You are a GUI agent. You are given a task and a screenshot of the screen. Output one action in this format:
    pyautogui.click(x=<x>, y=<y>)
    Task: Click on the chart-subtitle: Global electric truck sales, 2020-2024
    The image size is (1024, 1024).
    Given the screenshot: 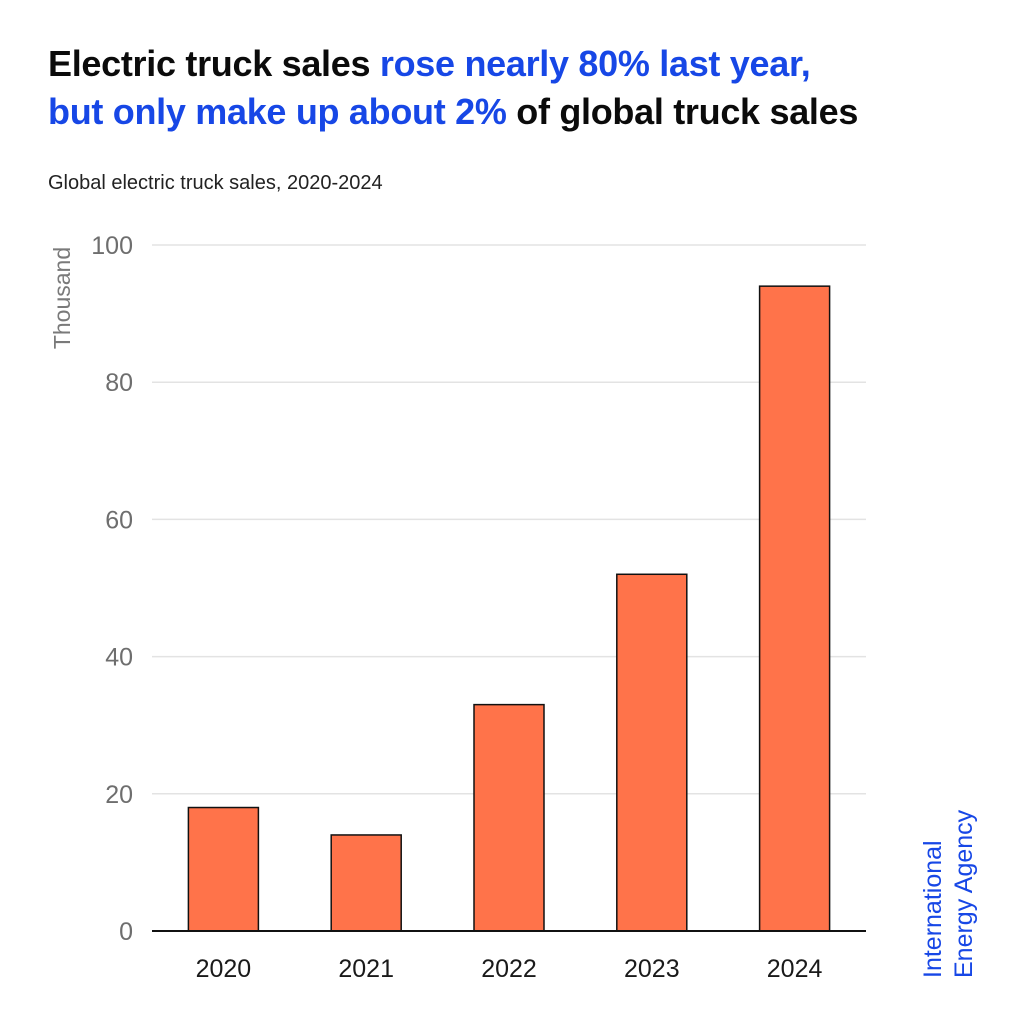 What is the action you would take?
    pyautogui.click(x=215, y=183)
    